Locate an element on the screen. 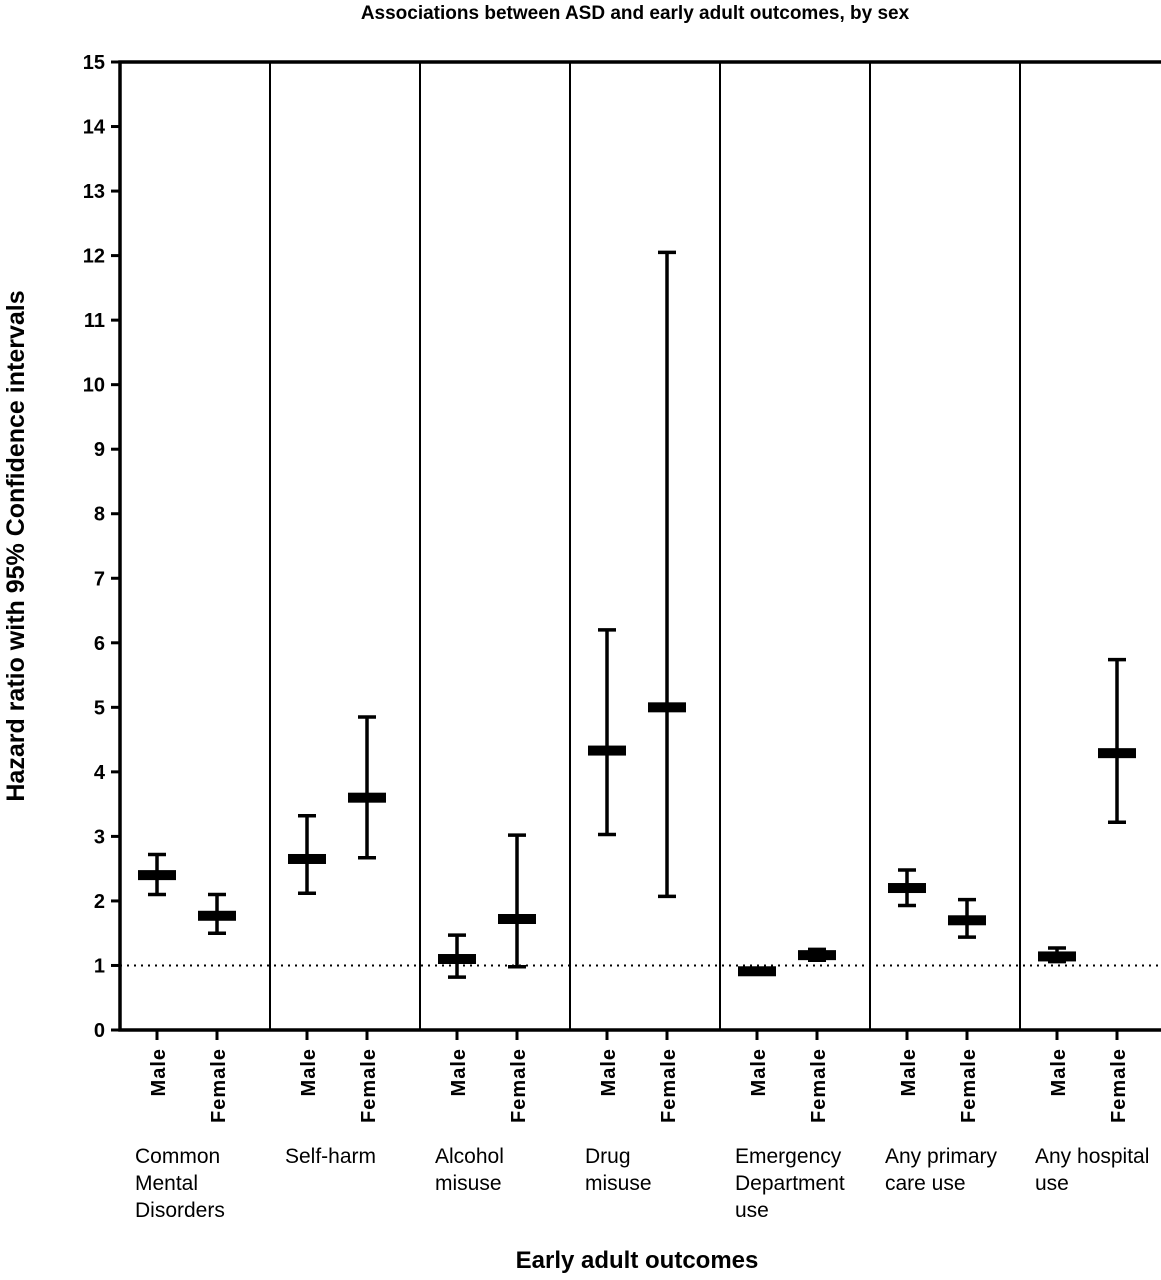  group-label: Emergency Department use is located at coordinates (790, 1183).